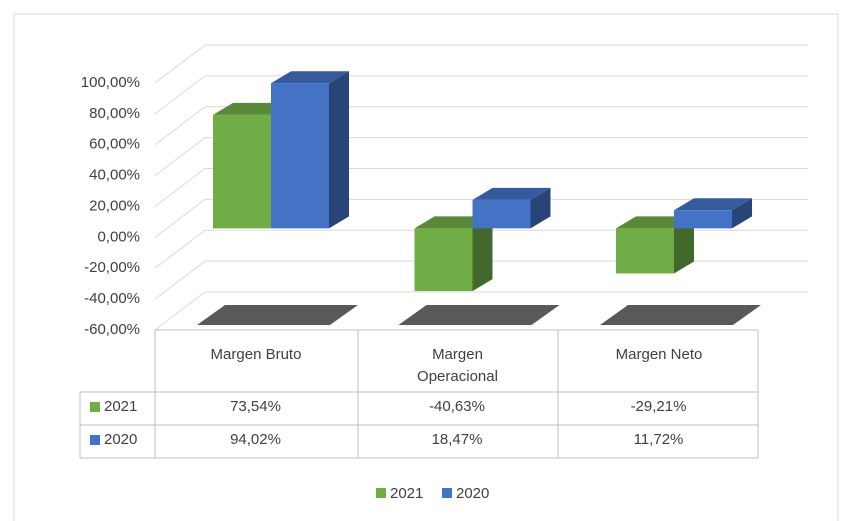 The width and height of the screenshot is (853, 521). Describe the element at coordinates (118, 236) in the screenshot. I see `y-tick-label: 0,00%` at that location.